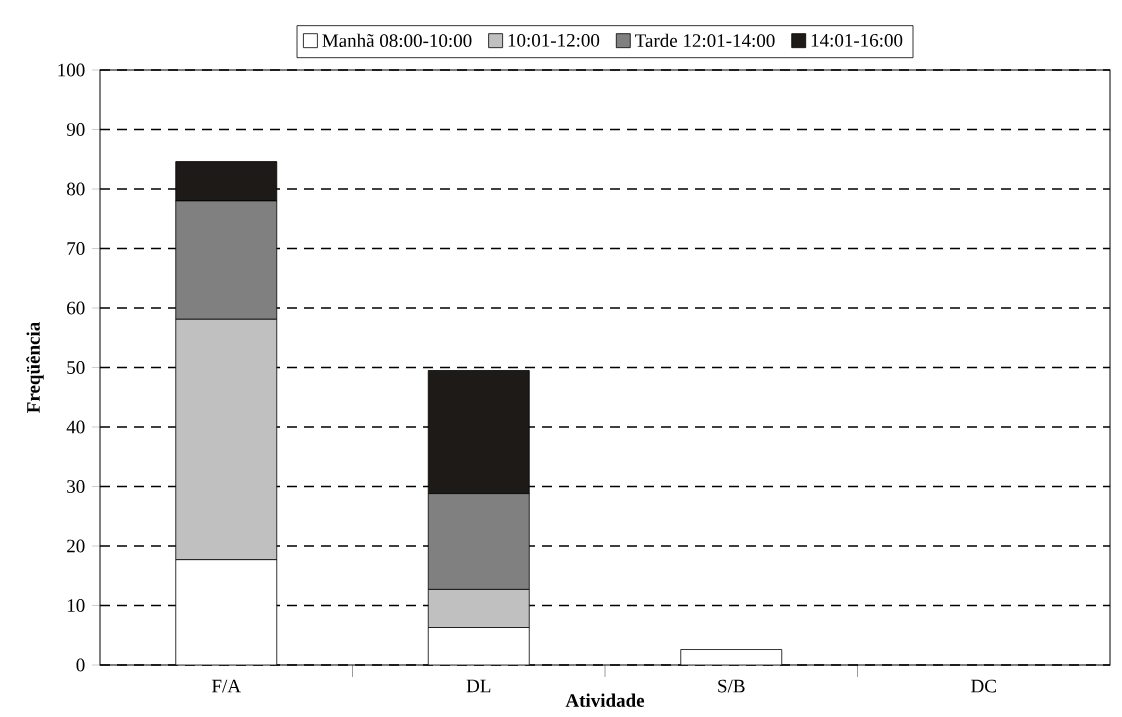 The image size is (1122, 717). Describe the element at coordinates (554, 40) in the screenshot. I see `legend-label: 10:01-12:00` at that location.